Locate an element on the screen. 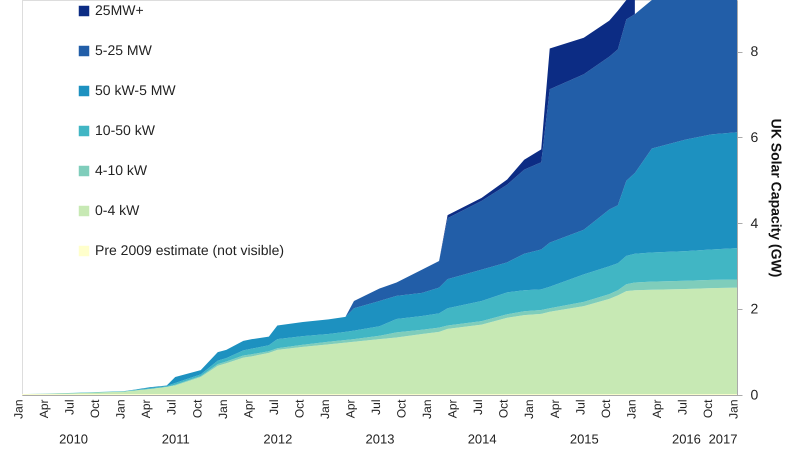 The height and width of the screenshot is (459, 805). y-axis-title: UK Solar Capacity (GW) is located at coordinates (776, 198).